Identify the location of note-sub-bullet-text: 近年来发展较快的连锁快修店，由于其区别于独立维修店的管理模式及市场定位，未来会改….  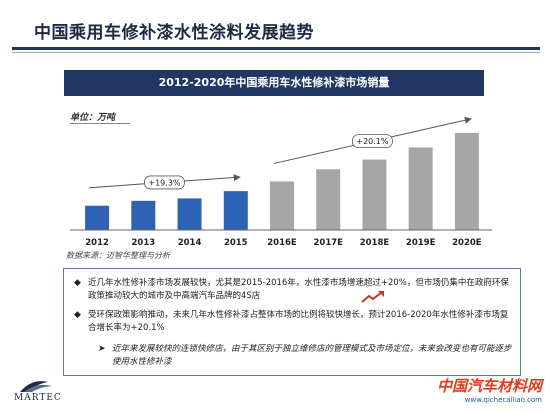
(312, 355).